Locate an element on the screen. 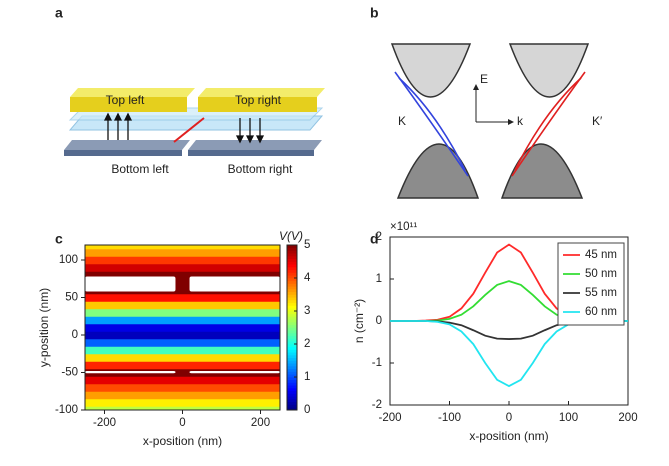 The height and width of the screenshot is (466, 669). y-tick-label: 0 is located at coordinates (379, 321).